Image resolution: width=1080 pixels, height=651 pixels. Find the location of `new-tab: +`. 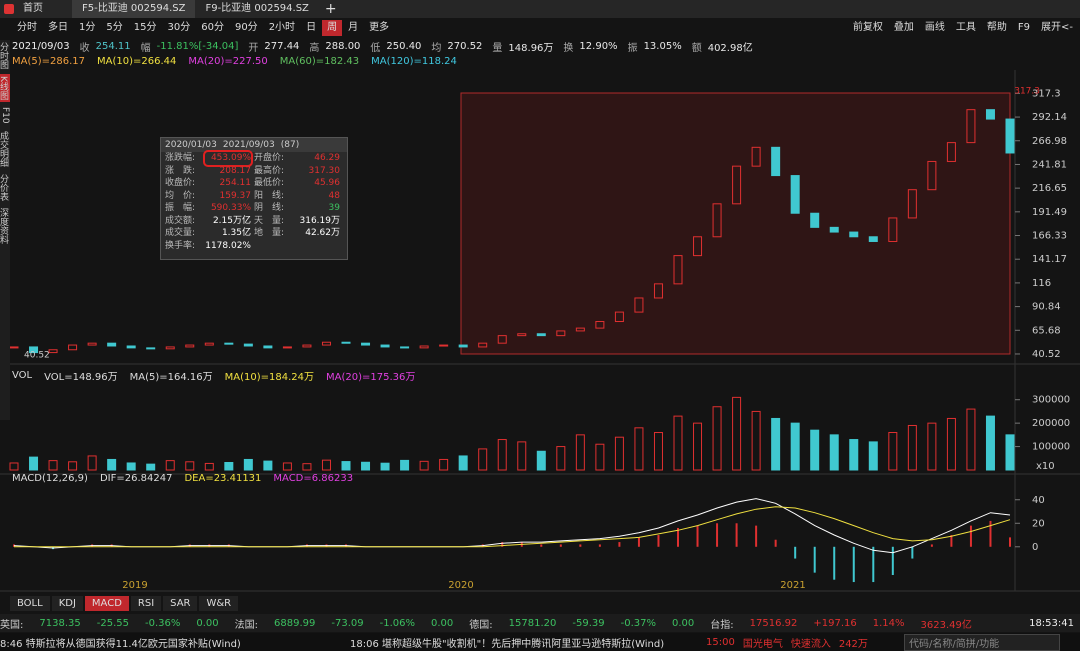

new-tab: + is located at coordinates (330, 9).